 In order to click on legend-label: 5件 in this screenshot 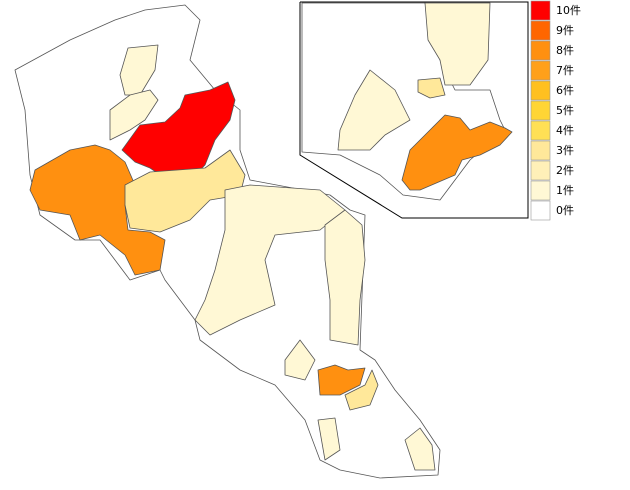, I will do `click(565, 110)`.